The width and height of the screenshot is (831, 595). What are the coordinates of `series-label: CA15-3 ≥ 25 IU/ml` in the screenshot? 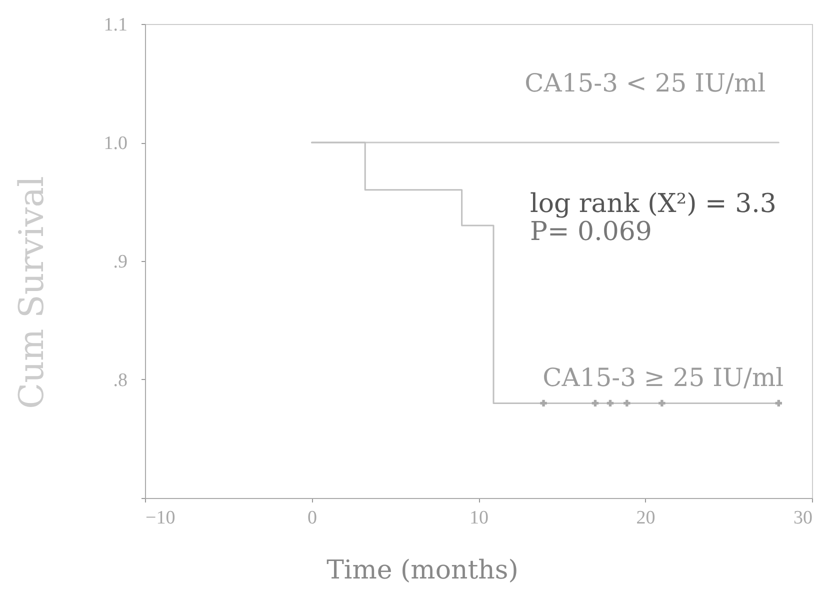 It's located at (663, 377).